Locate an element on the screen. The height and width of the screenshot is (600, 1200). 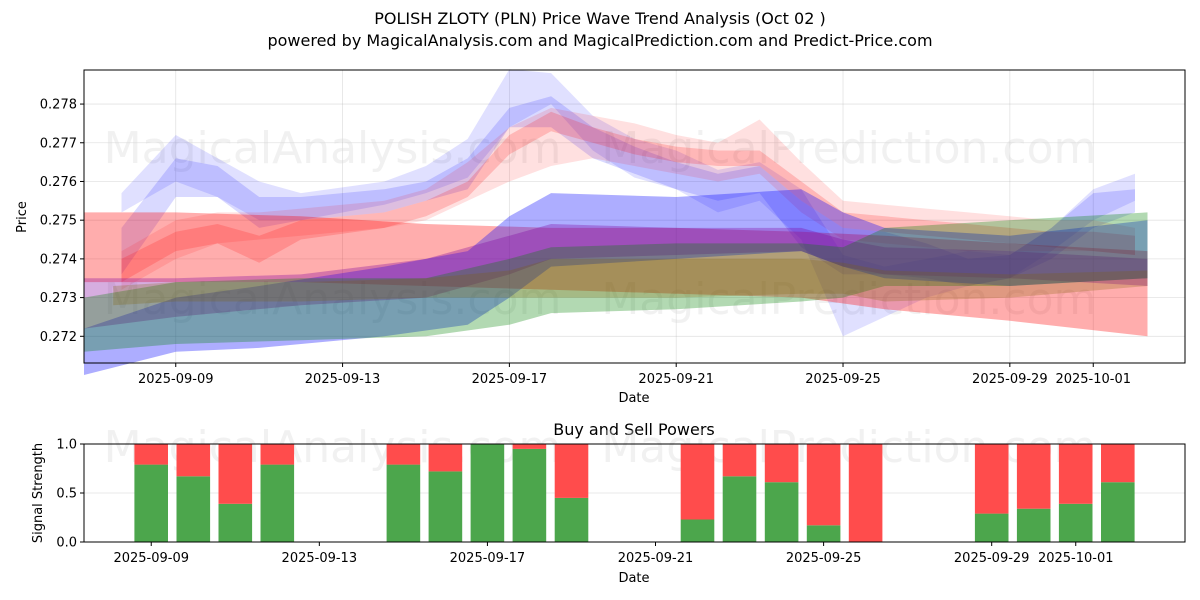
price-x-tick-label: 2025-09-29 is located at coordinates (1010, 379).